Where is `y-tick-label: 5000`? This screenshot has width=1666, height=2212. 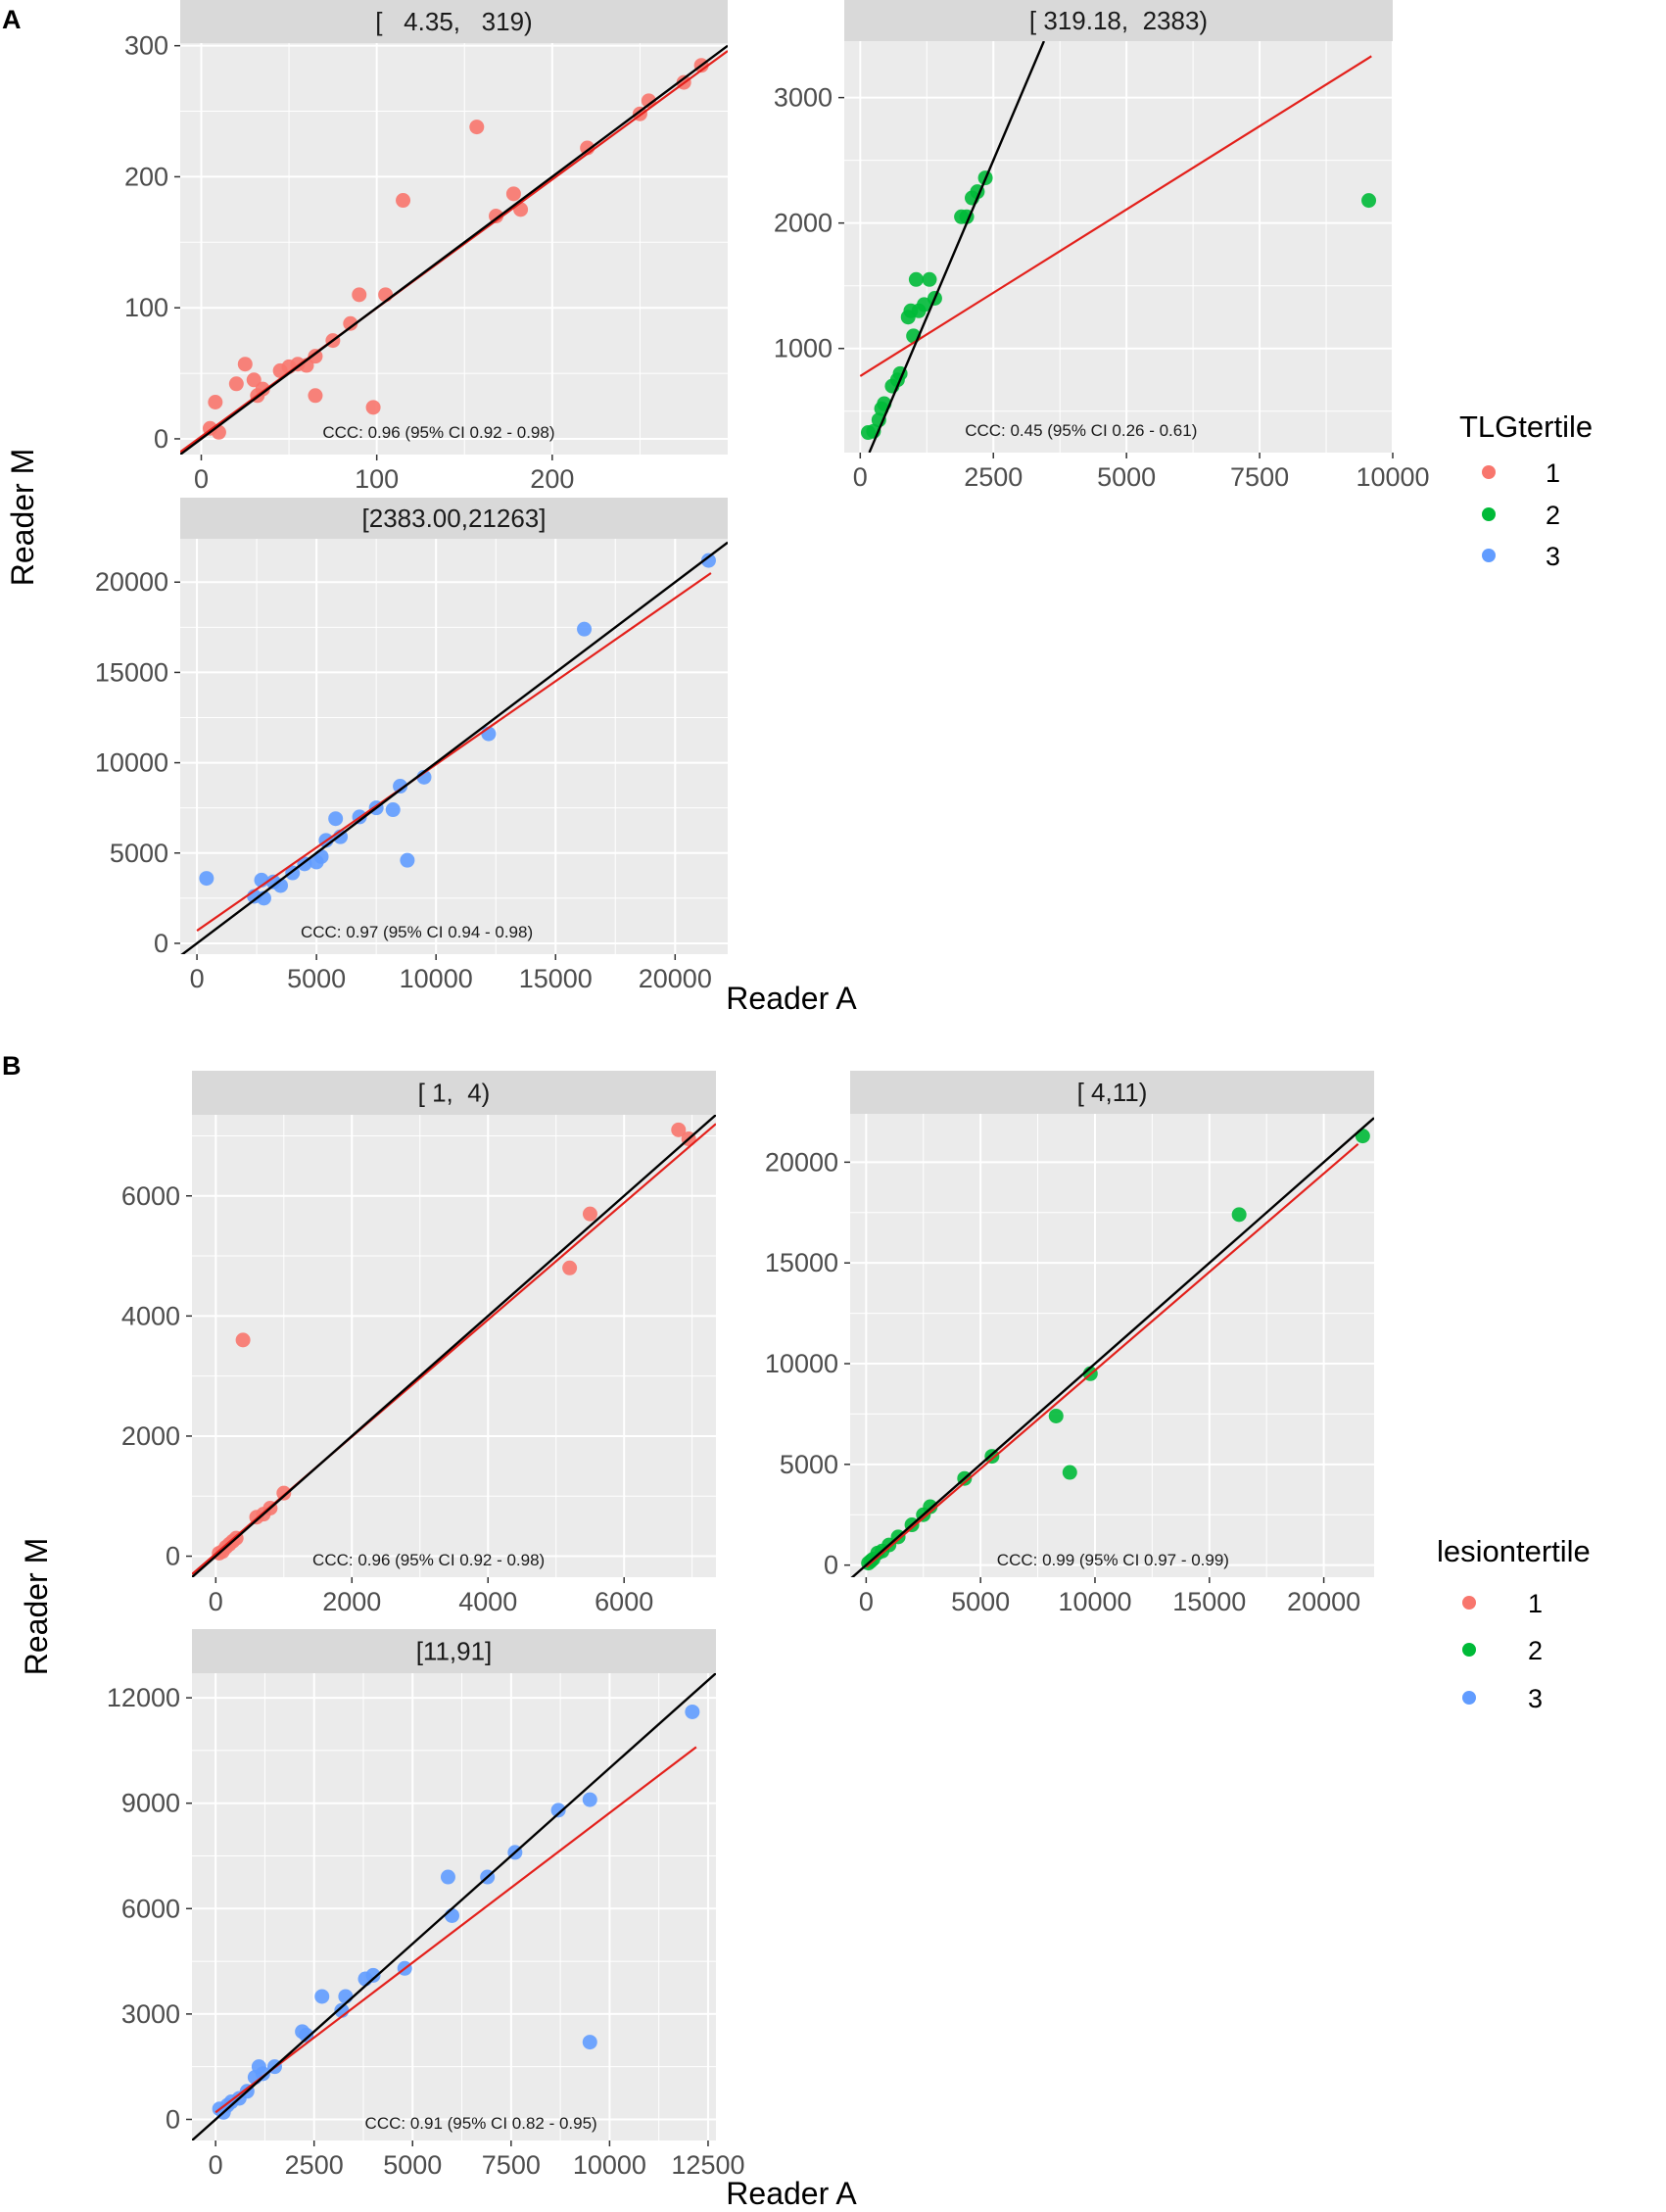
y-tick-label: 5000 is located at coordinates (809, 1464).